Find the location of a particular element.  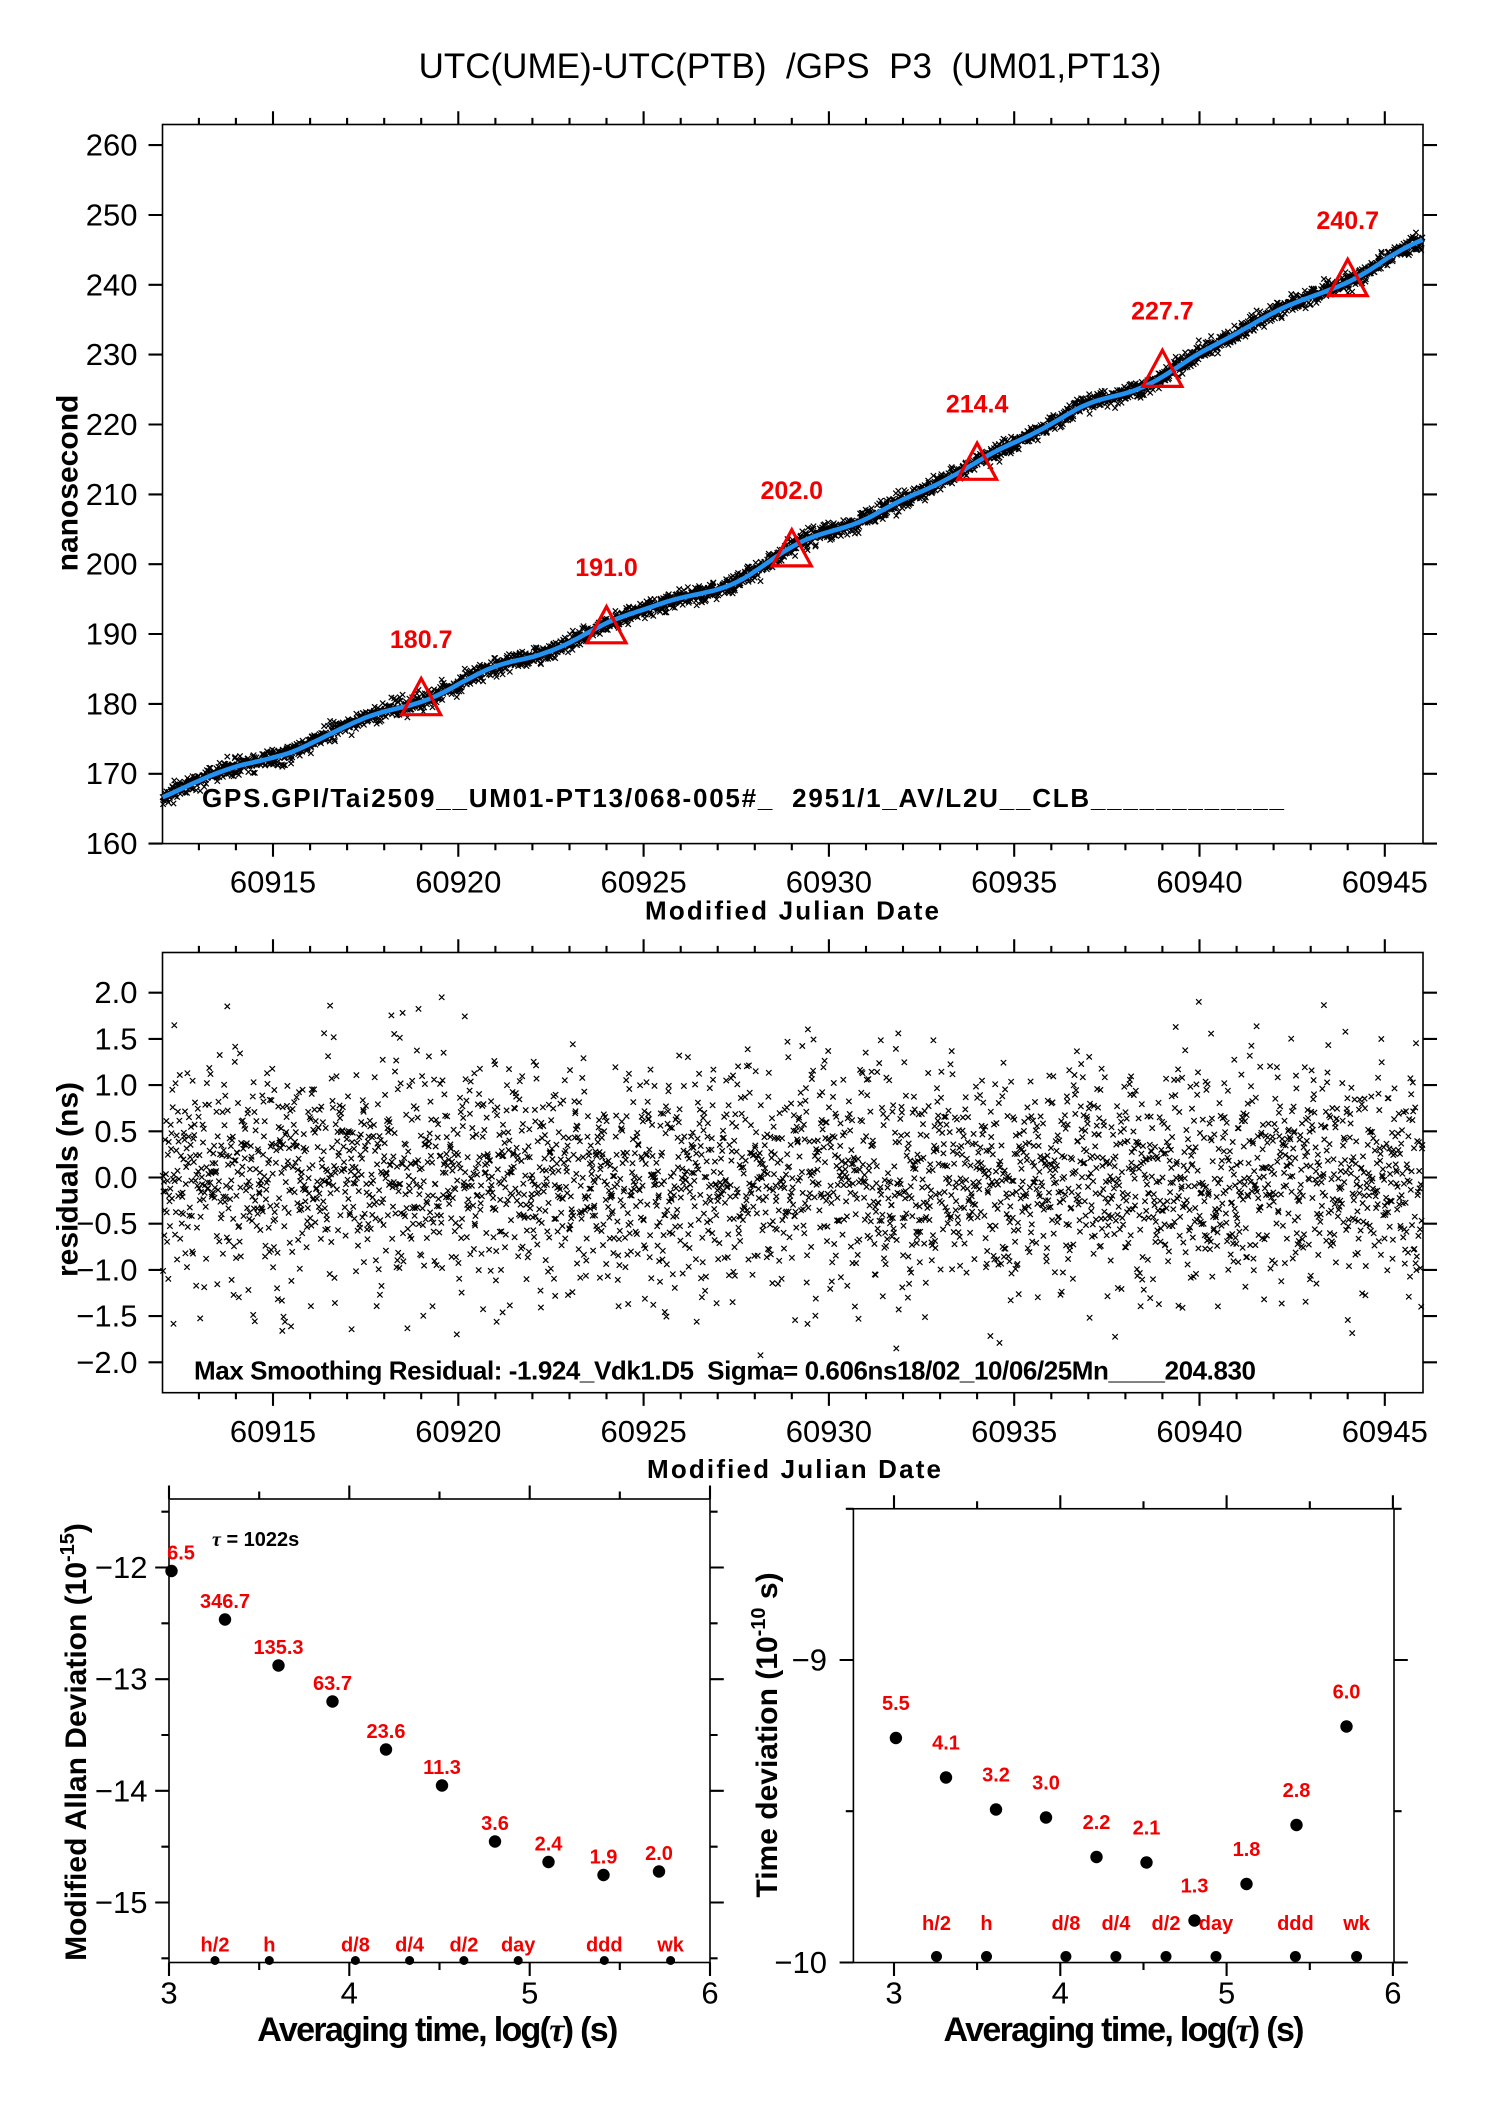

svg-text: −15 is located at coordinates (121, 1902).